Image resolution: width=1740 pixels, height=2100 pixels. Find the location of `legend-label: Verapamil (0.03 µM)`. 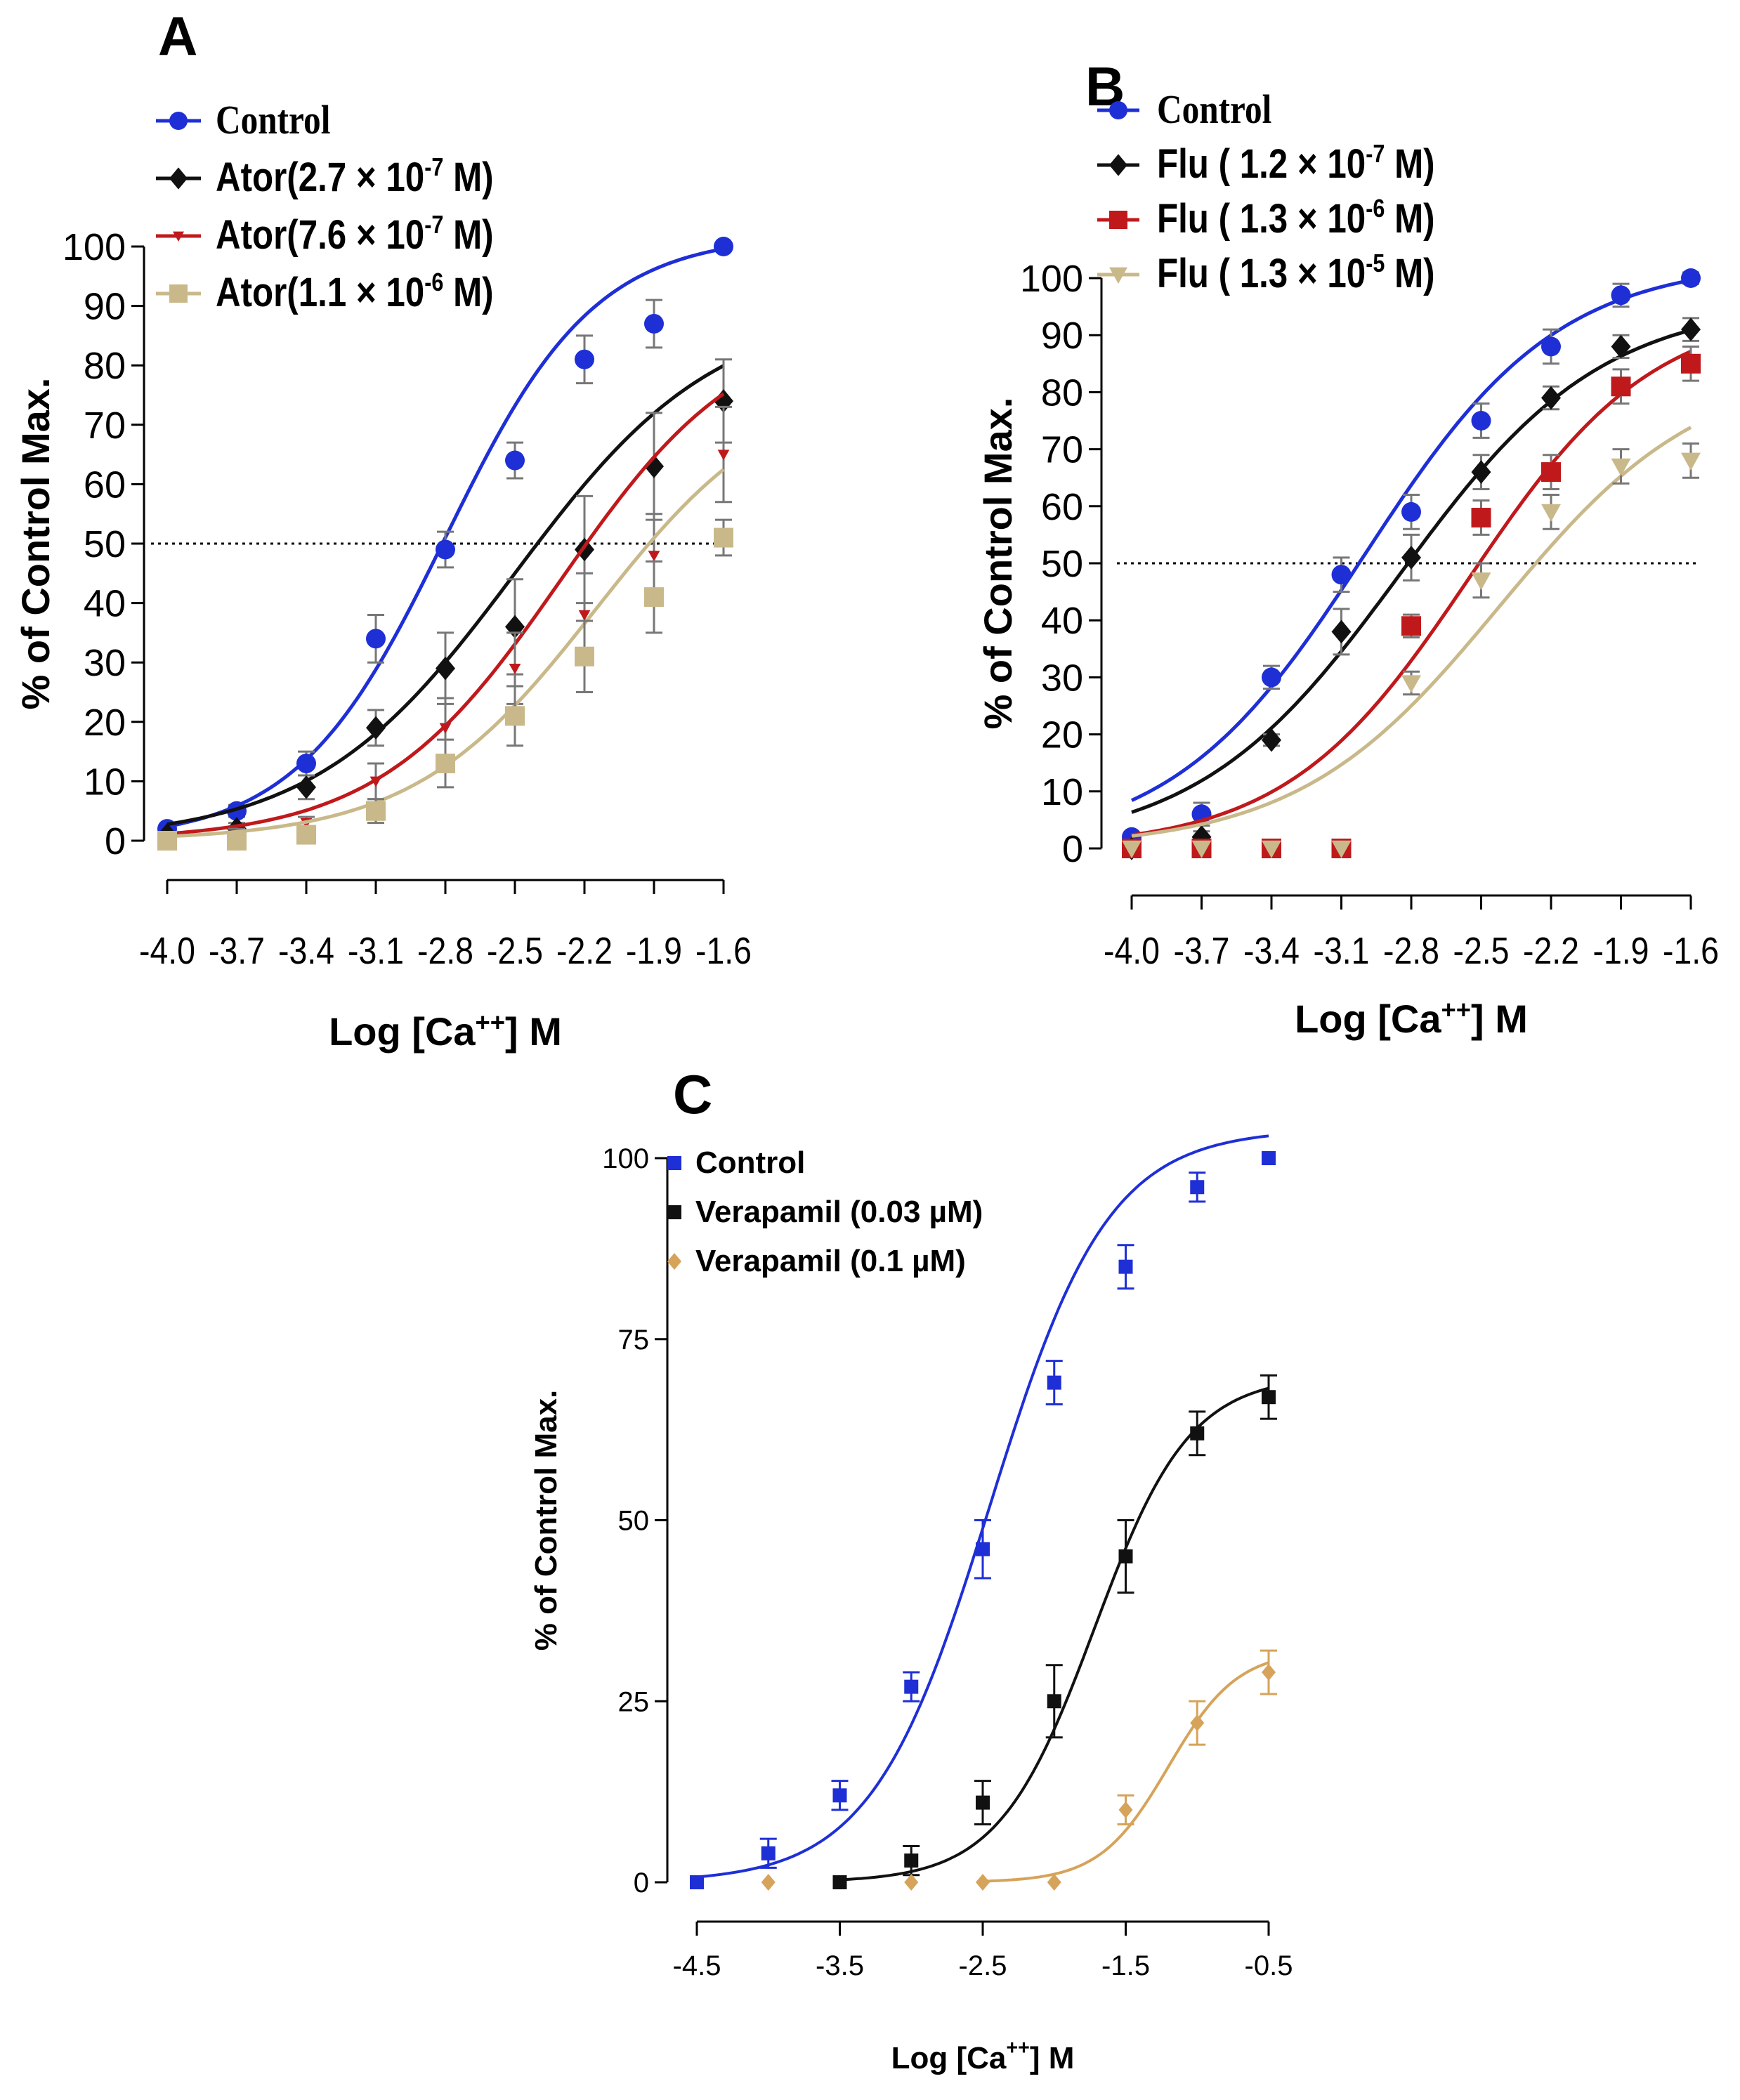

legend-label: Verapamil (0.03 µM) is located at coordinates (839, 1212).